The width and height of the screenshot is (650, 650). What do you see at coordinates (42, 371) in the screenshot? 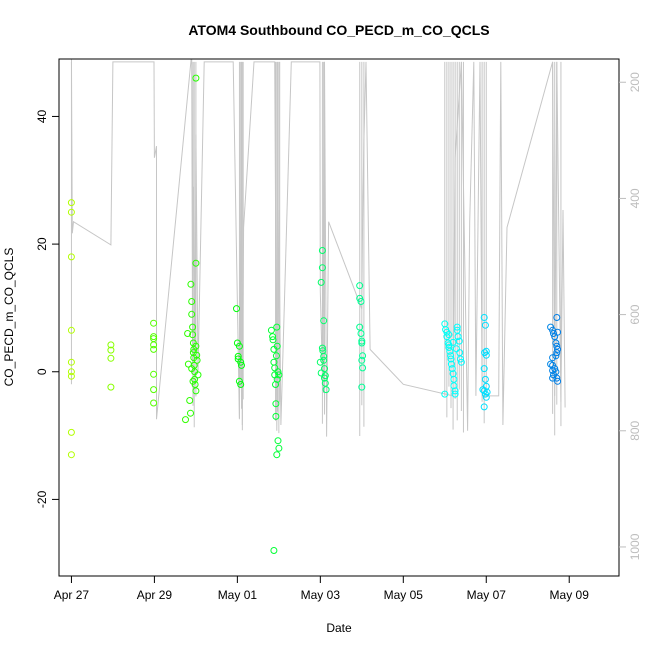
I see `y-tick-label: 0` at bounding box center [42, 371].